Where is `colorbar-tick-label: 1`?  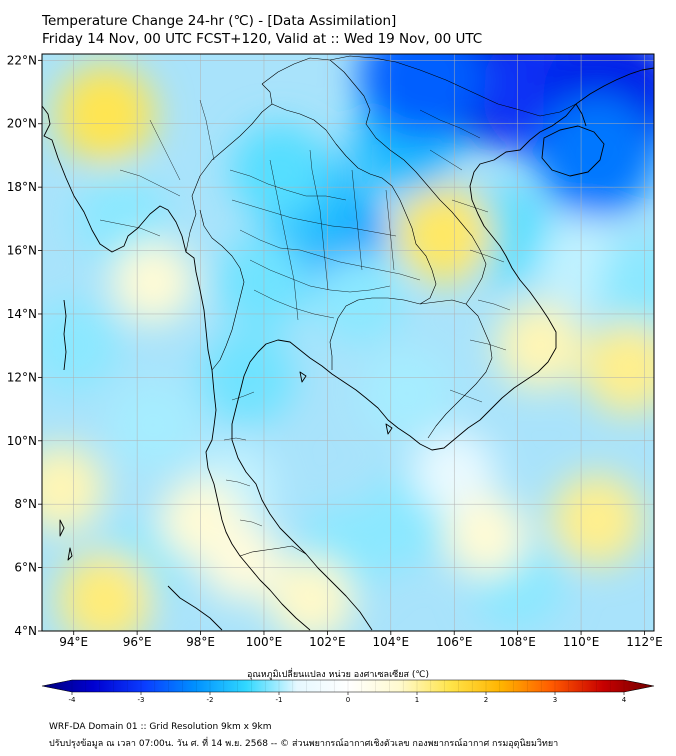 colorbar-tick-label: 1 is located at coordinates (417, 700).